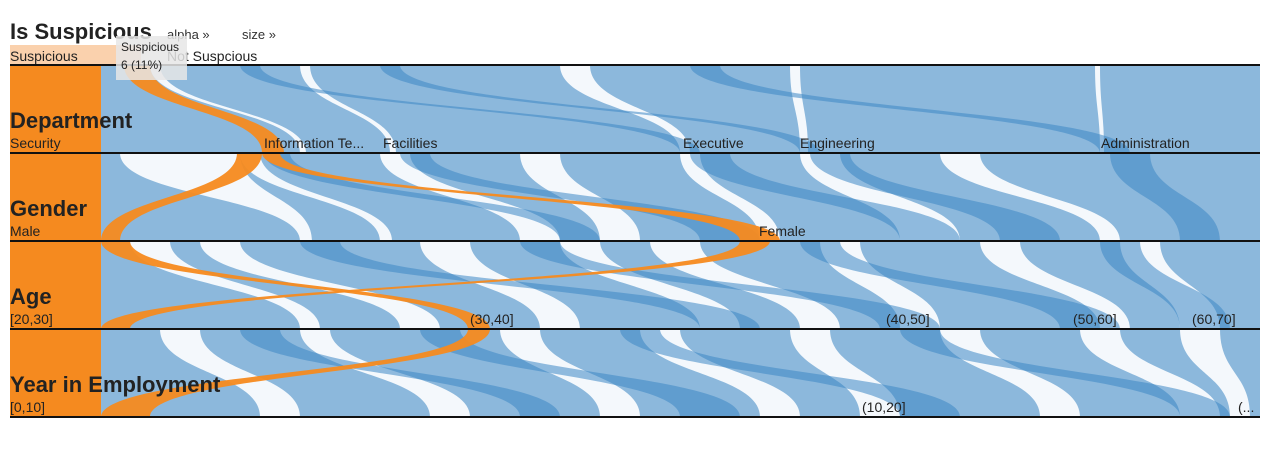 The image size is (1270, 451). I want to click on category-label-50-60: (50,60], so click(1095, 319).